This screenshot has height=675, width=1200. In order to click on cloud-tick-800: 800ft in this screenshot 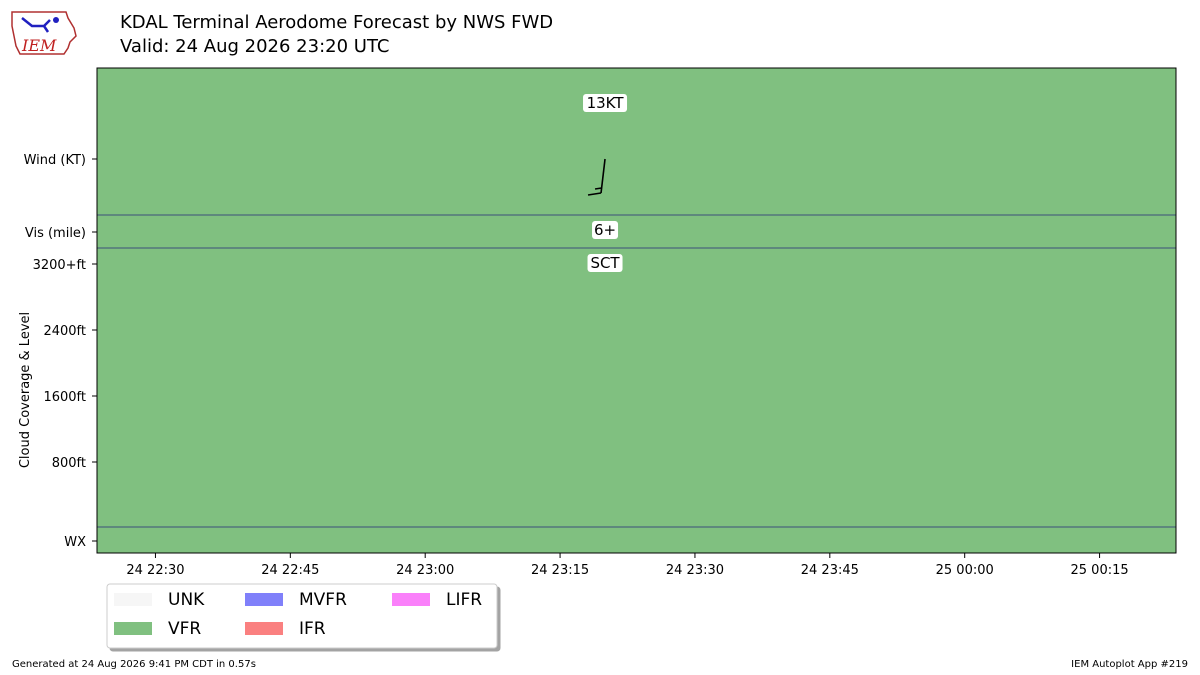, I will do `click(69, 463)`.